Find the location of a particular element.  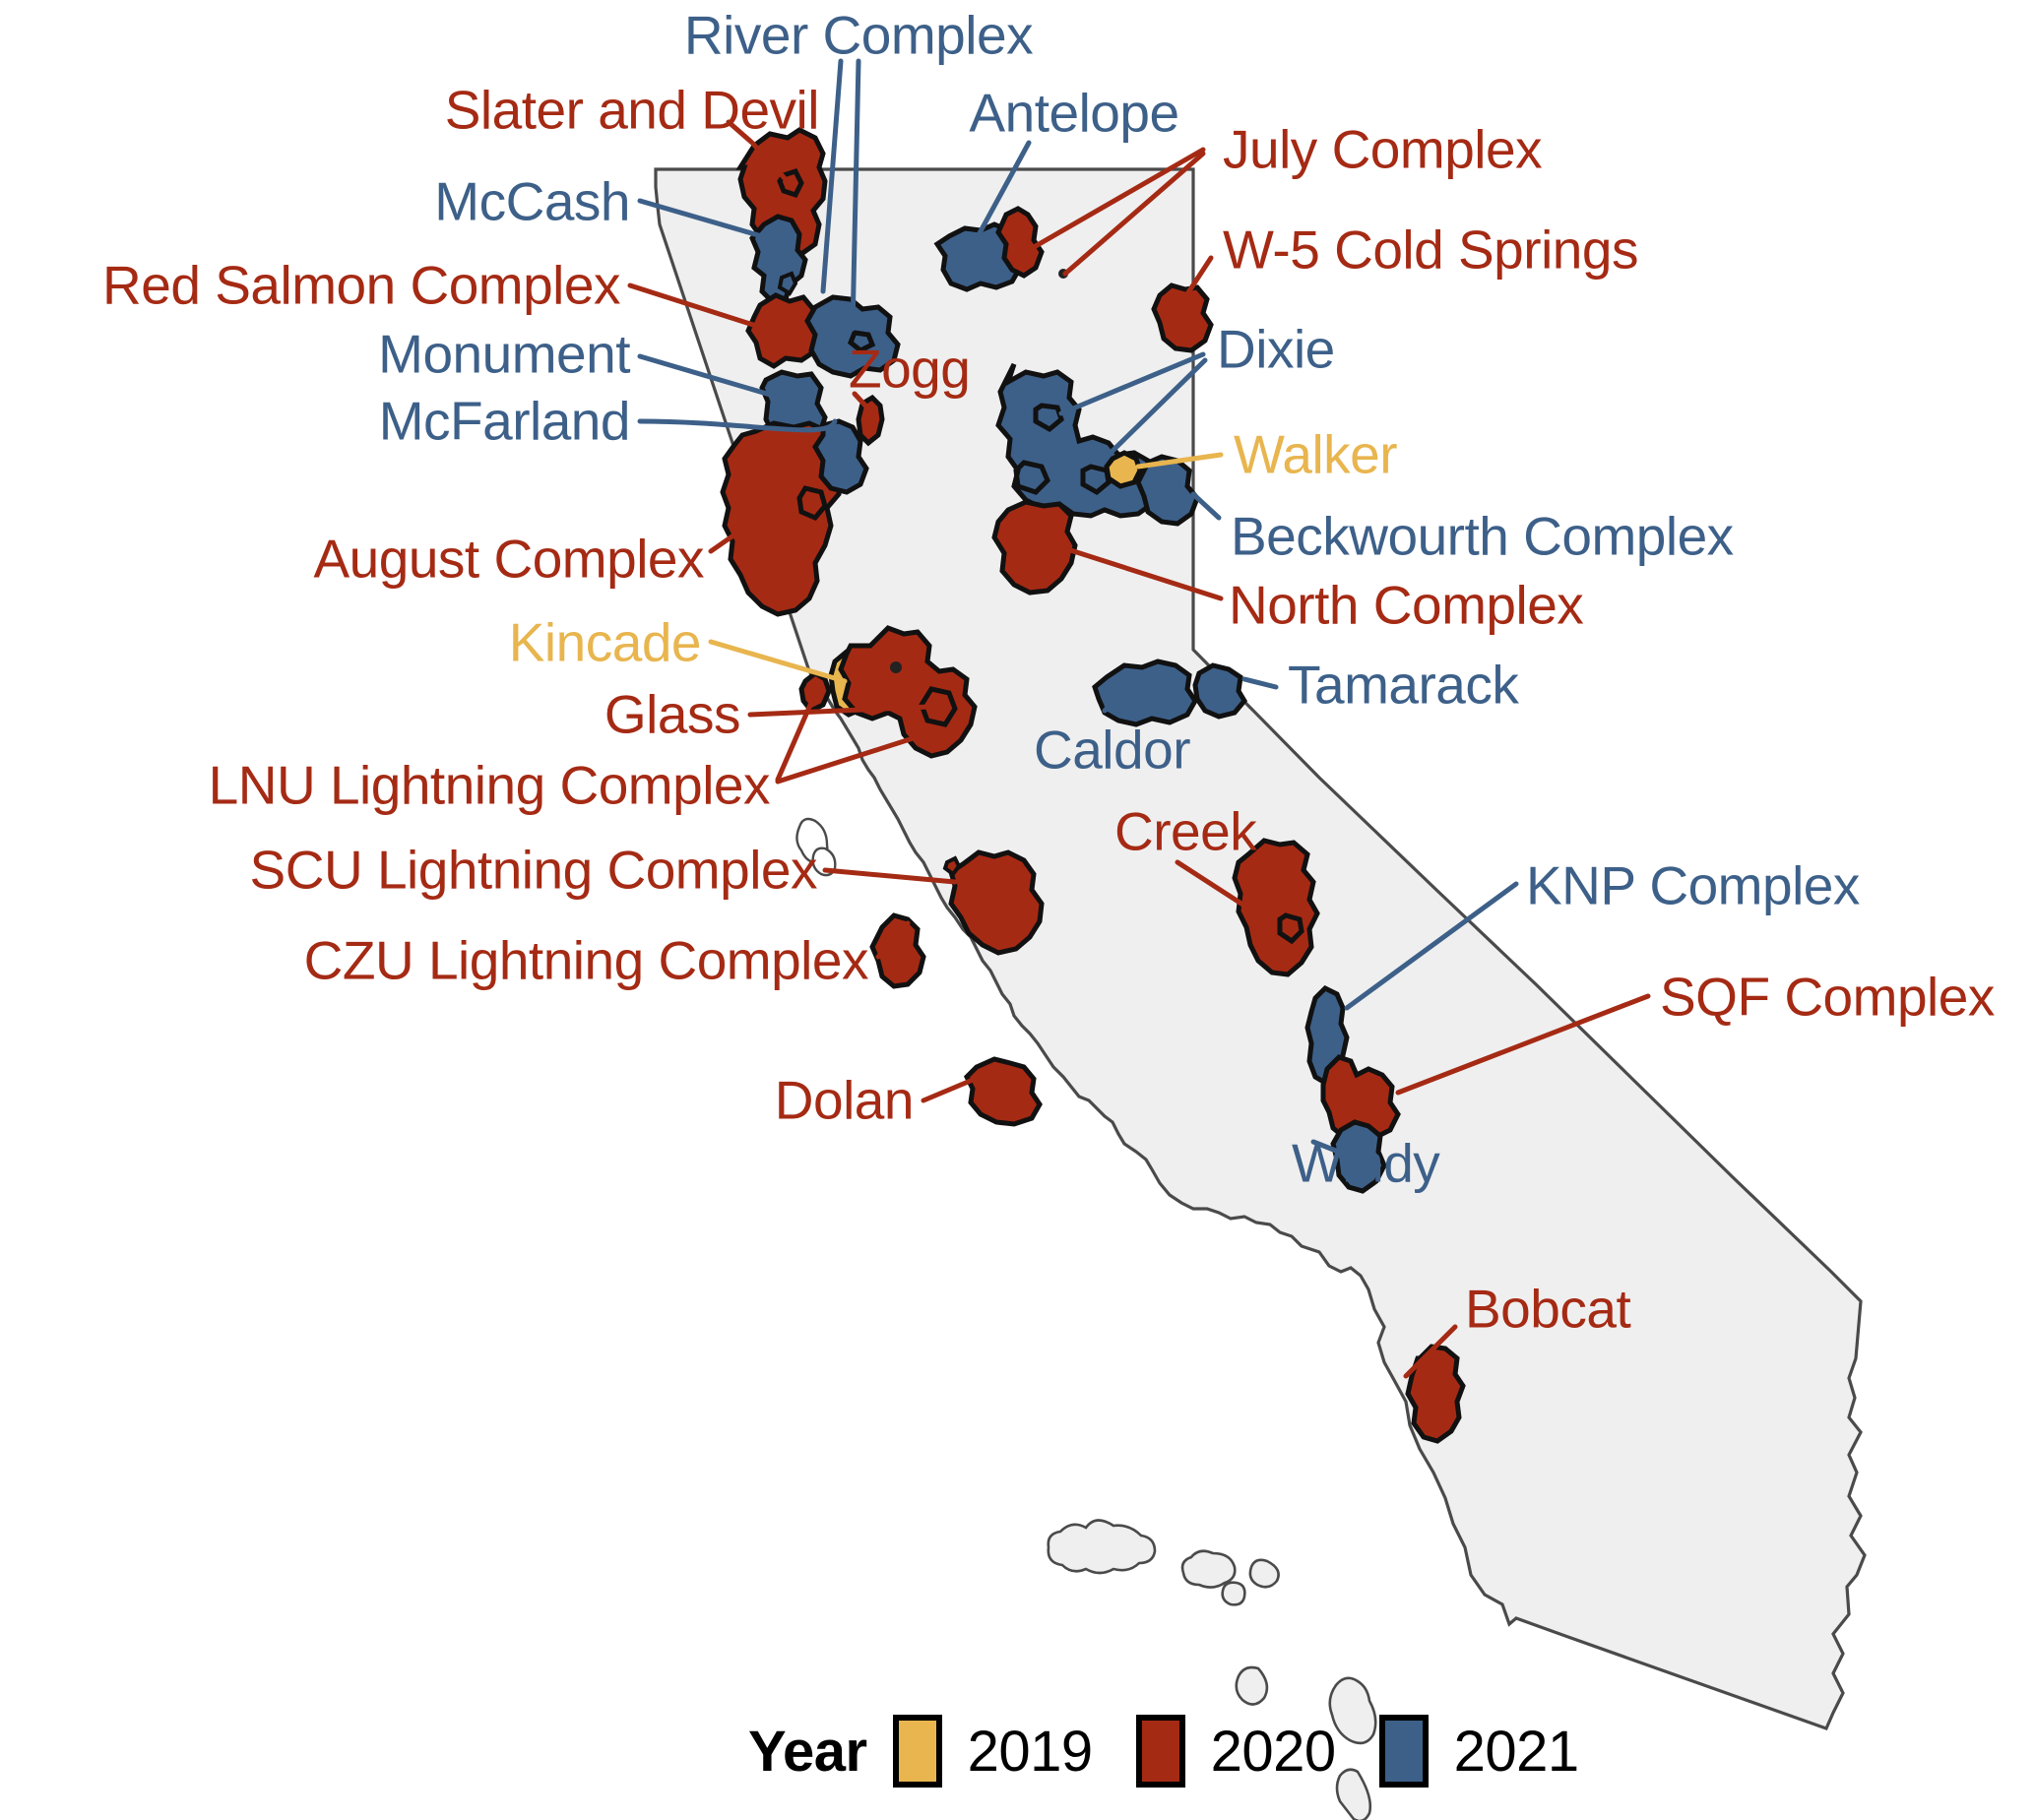

fire-label-bobcat: Bobcat is located at coordinates (1548, 1309).